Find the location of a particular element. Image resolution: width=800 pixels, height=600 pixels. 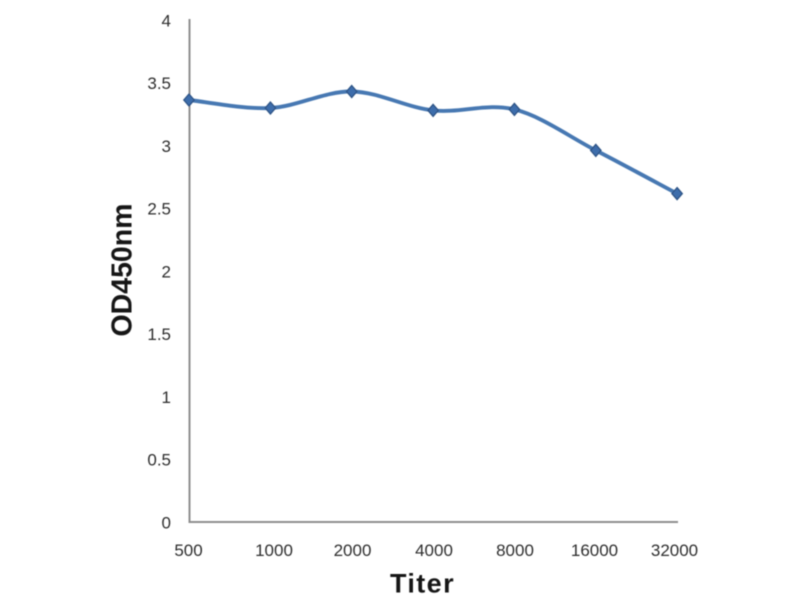

svg-text: 0 is located at coordinates (166, 523).